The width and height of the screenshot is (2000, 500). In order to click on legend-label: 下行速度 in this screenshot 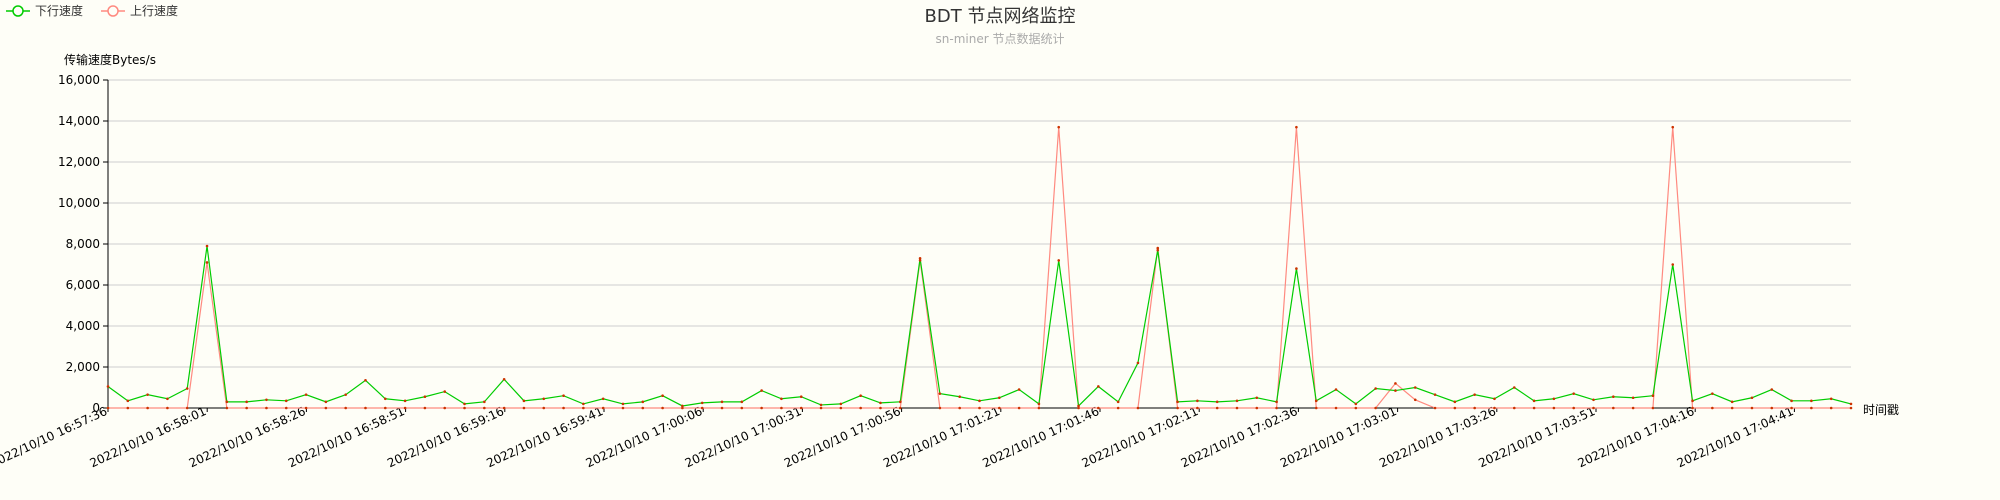, I will do `click(59, 10)`.